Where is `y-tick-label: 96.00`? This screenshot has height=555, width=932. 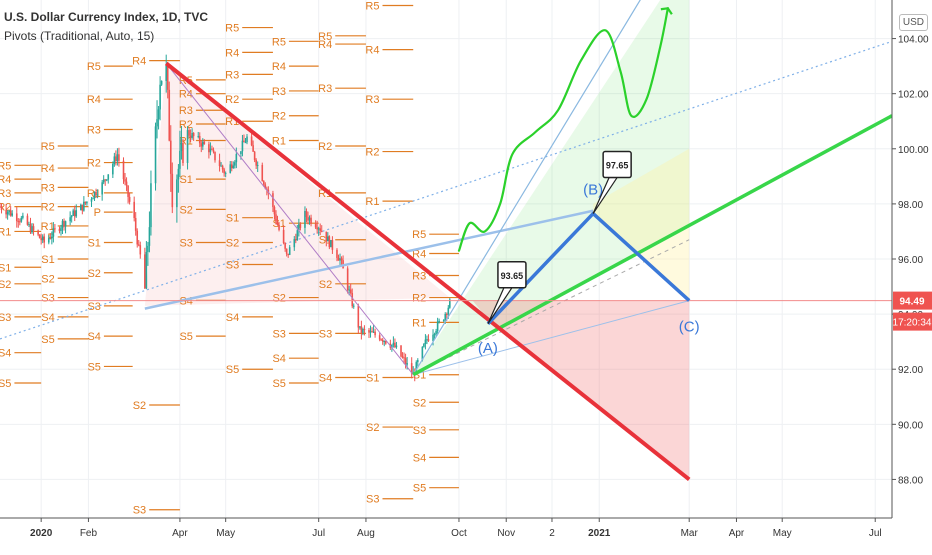 y-tick-label: 96.00 is located at coordinates (910, 260).